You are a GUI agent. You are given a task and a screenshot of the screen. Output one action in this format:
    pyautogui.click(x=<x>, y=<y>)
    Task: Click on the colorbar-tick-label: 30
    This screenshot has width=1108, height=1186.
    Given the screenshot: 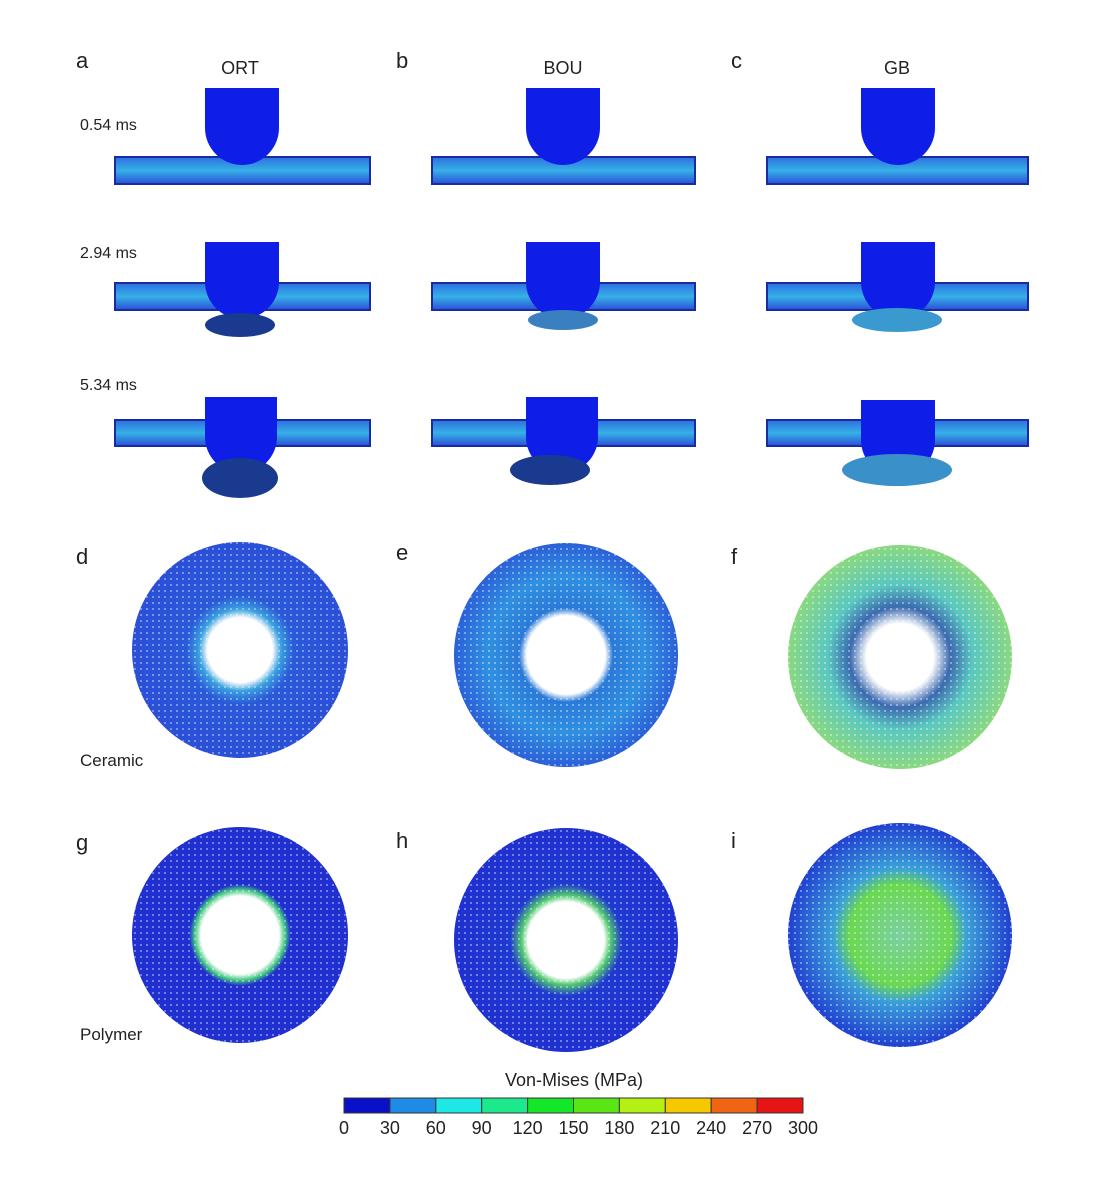 What is the action you would take?
    pyautogui.click(x=389, y=1128)
    